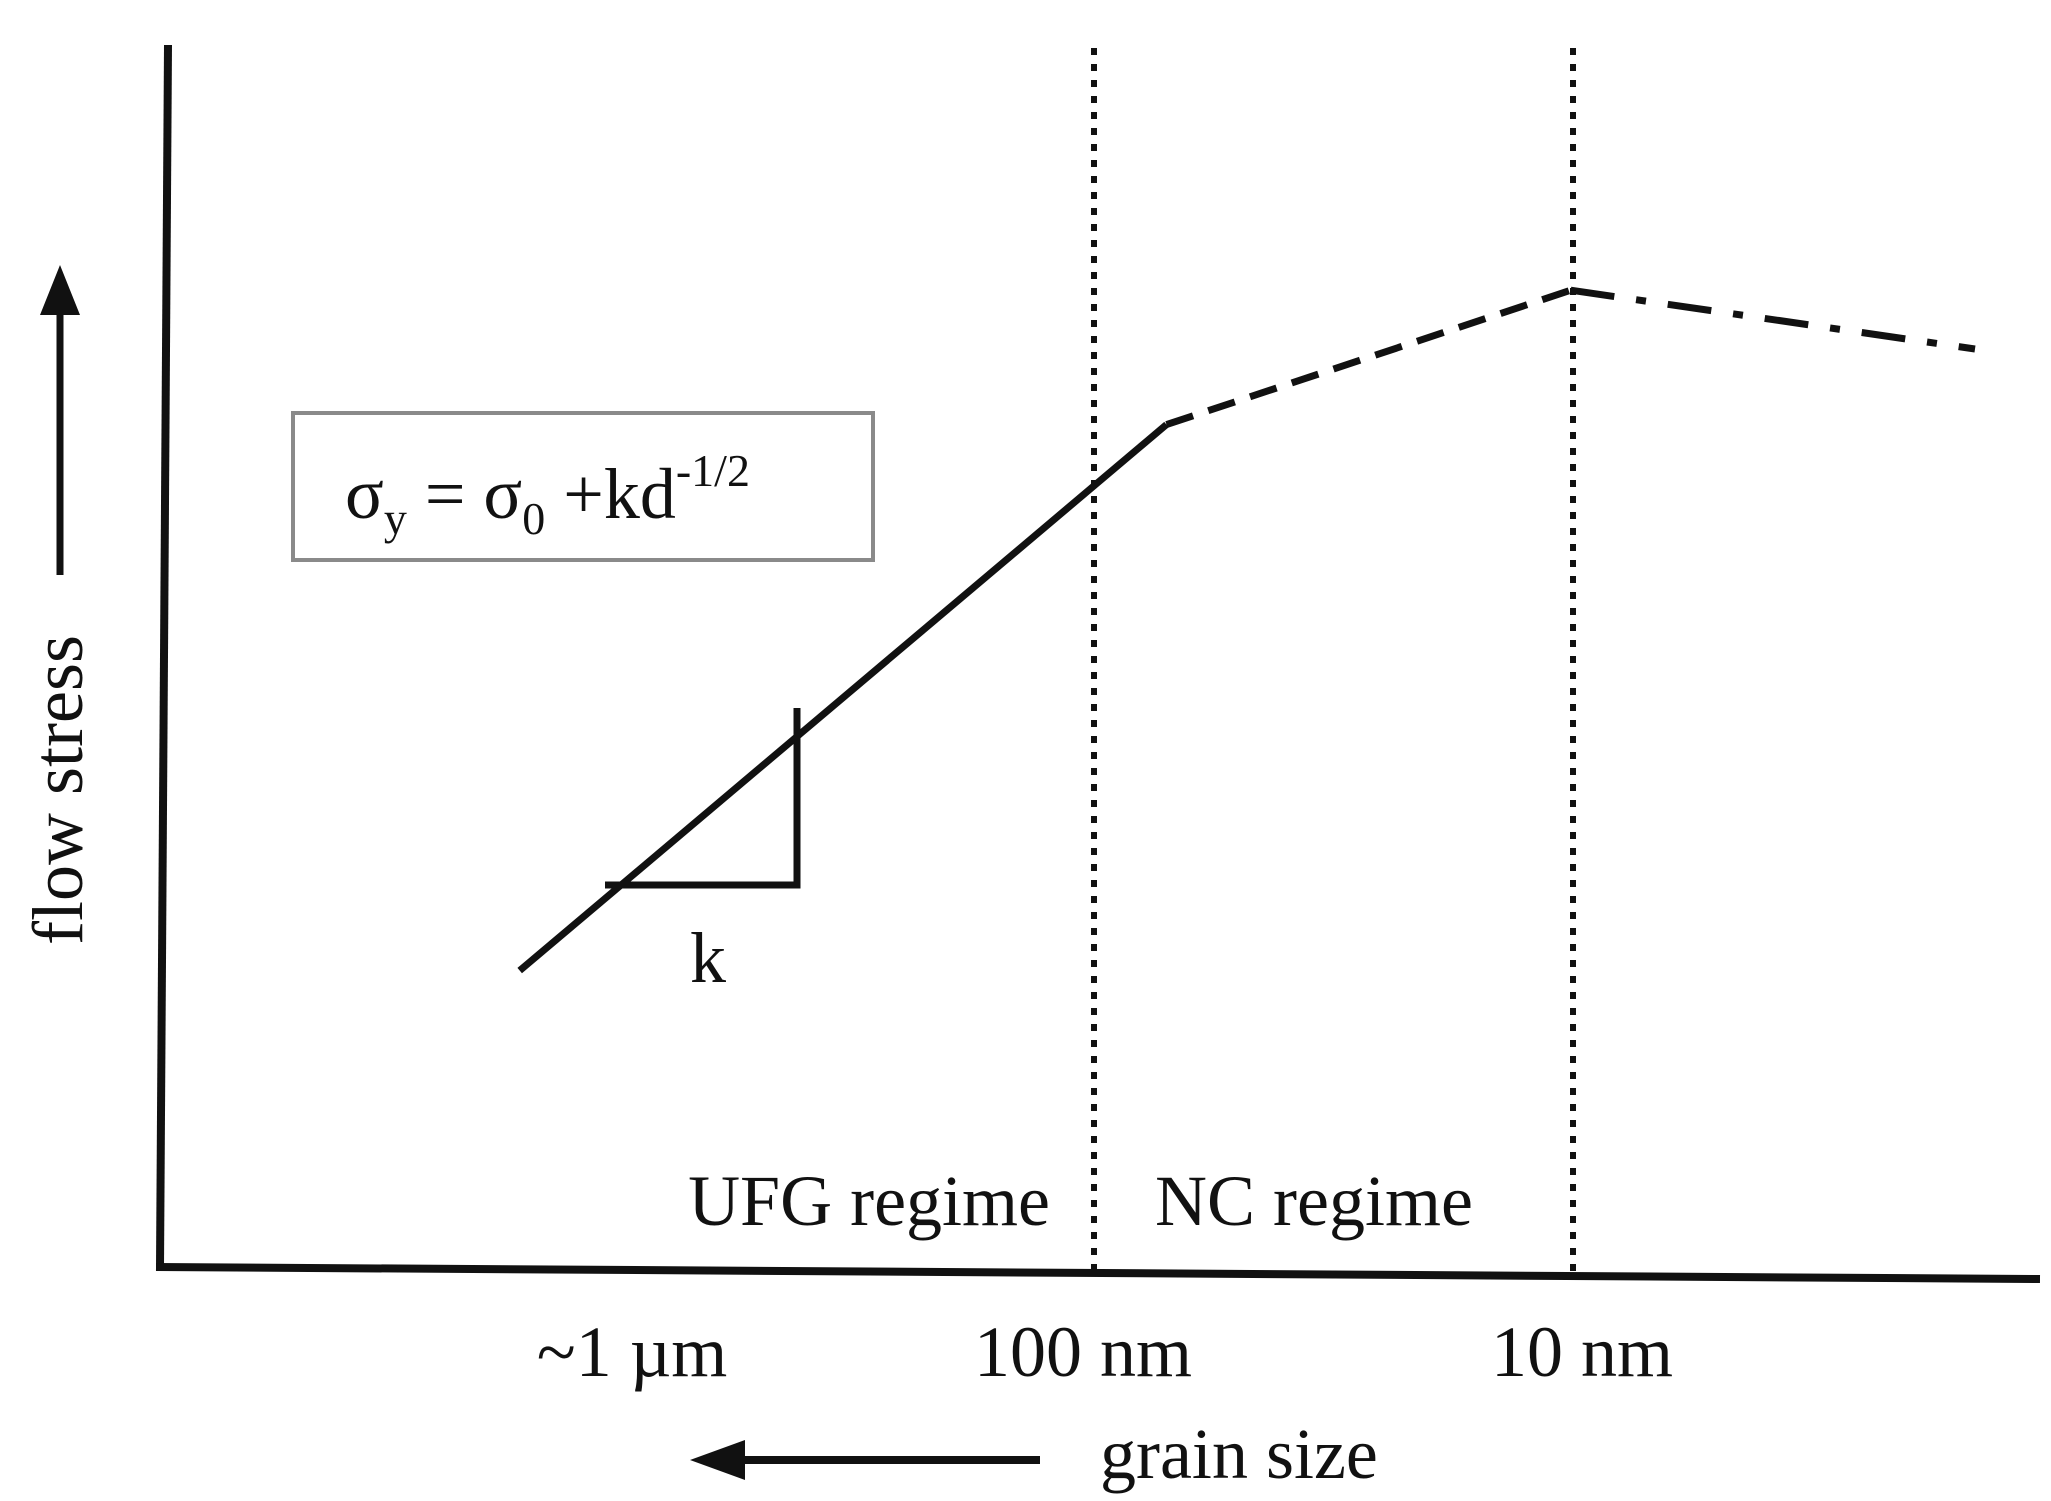 This screenshot has width=2051, height=1501. Describe the element at coordinates (1368, 357) in the screenshot. I see `series-line-dashed` at that location.